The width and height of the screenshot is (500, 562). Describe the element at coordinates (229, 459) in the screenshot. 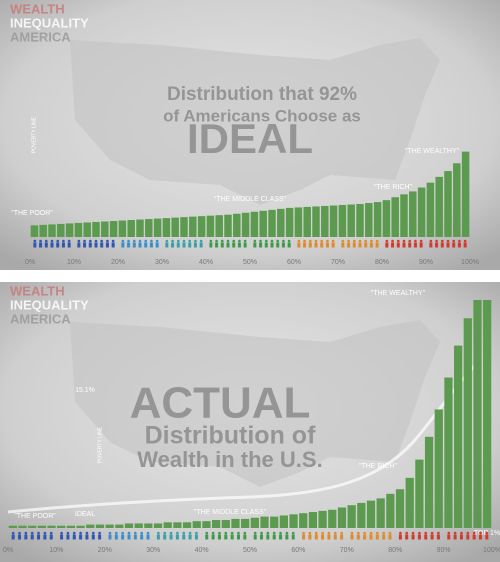

I see `chart-title: Wealth in the U.S.` at that location.